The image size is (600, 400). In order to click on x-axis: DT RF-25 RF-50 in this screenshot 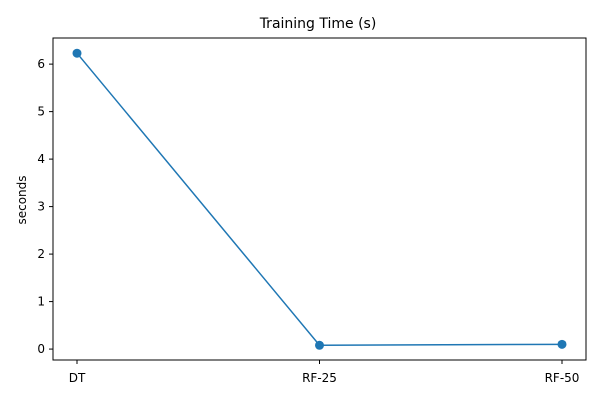, I will do `click(324, 372)`.